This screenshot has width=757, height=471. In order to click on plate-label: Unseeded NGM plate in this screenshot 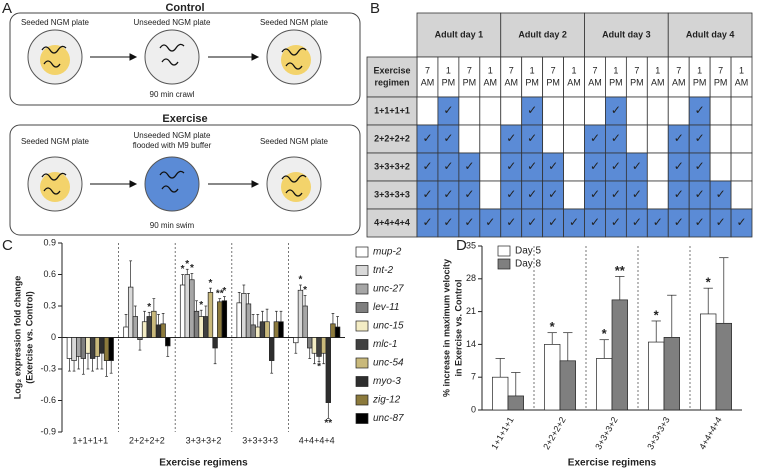, I will do `click(172, 22)`.